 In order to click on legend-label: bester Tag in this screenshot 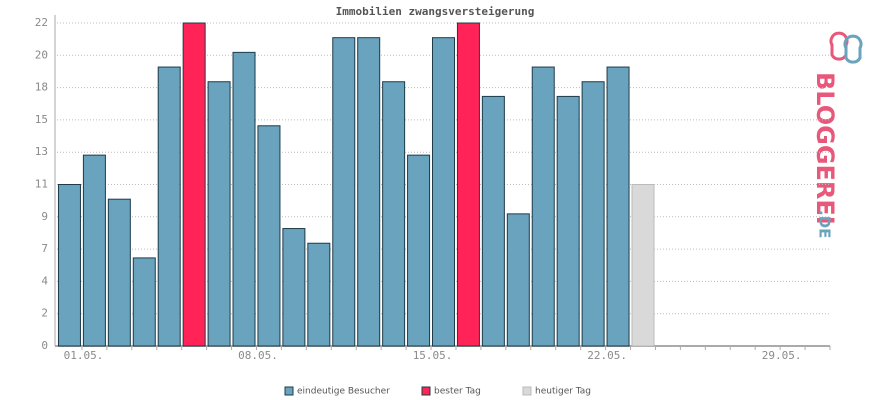, I will do `click(457, 392)`.